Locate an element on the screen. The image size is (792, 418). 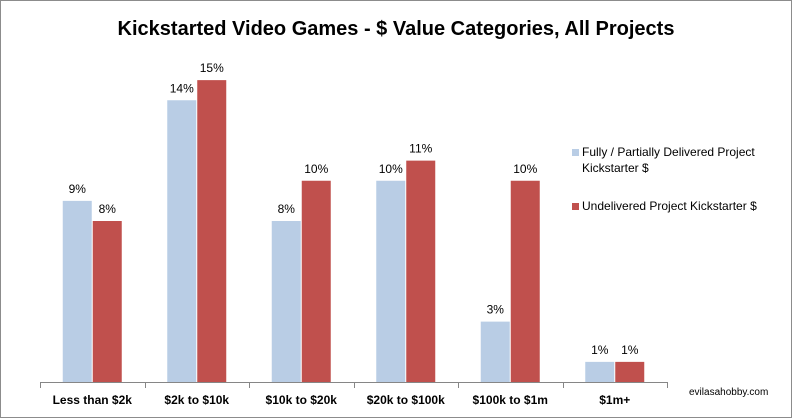
x-tick-label-1: $2k to $10k is located at coordinates (196, 400).